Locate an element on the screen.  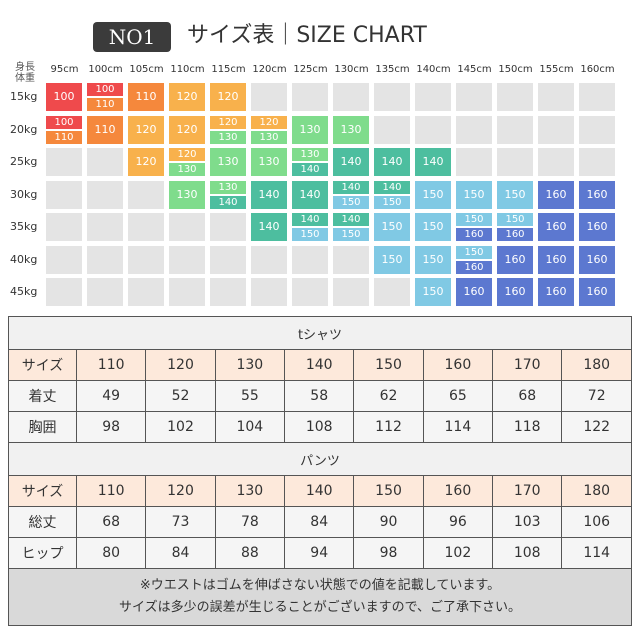
table-cell: 104 is located at coordinates (250, 427).